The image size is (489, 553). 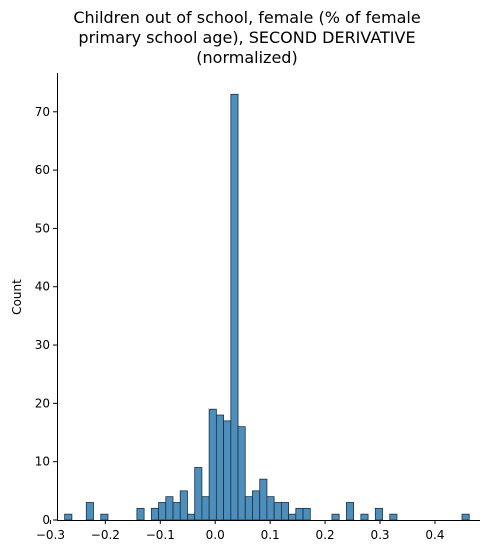 I want to click on chart-title-line-2: primary school age), SECOND DERIVATIVE, so click(x=247, y=37).